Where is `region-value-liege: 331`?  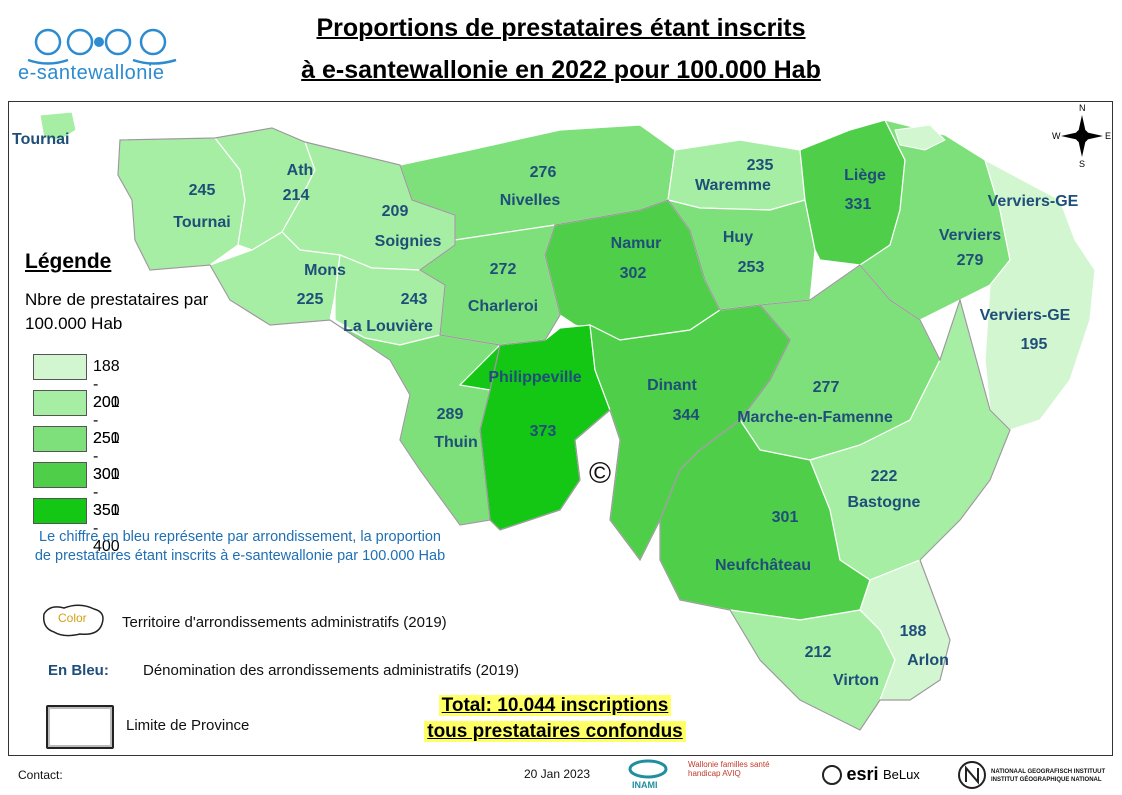 region-value-liege: 331 is located at coordinates (858, 204).